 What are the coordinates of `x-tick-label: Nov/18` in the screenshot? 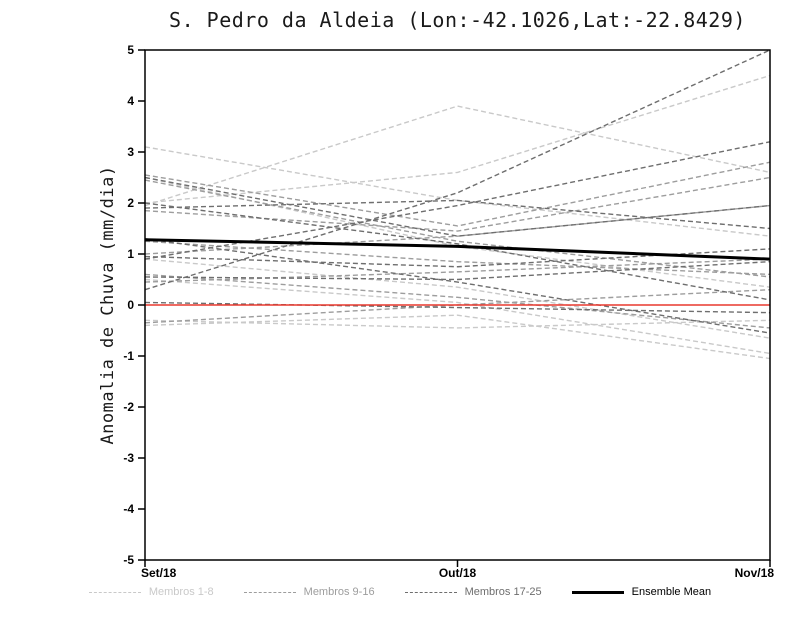 It's located at (755, 573).